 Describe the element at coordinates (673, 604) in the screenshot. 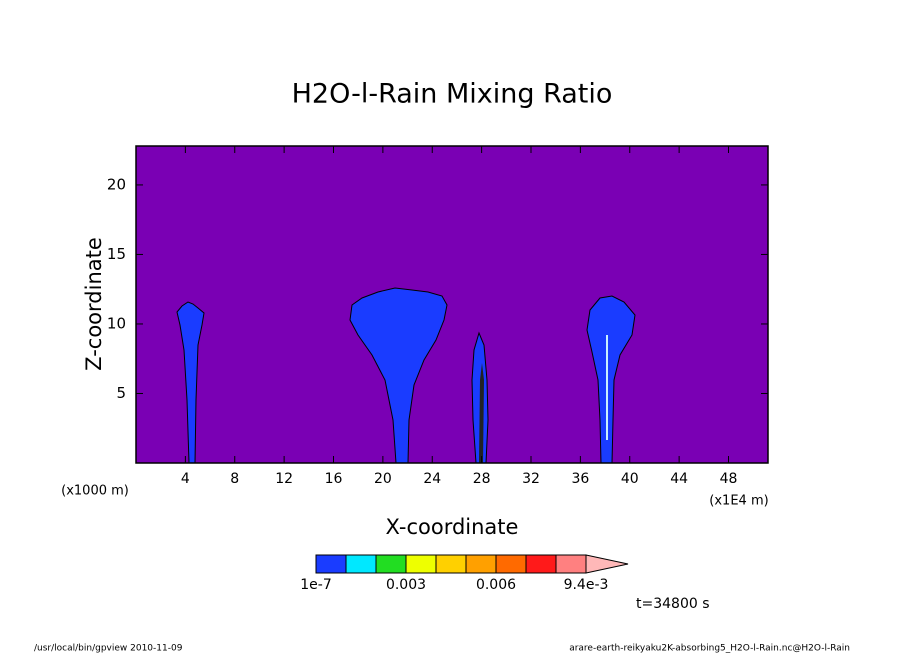

I see `time-label: t=34800 s` at that location.